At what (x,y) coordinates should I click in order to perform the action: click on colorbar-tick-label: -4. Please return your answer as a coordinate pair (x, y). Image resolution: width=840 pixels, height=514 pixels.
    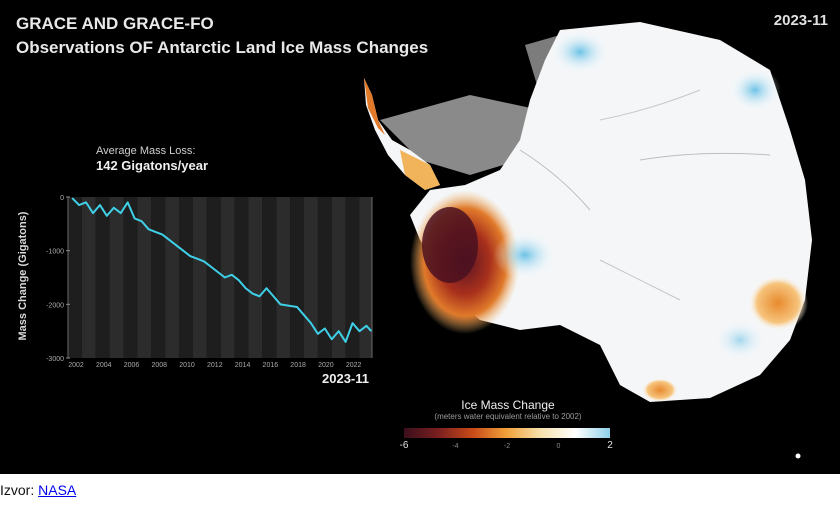
    Looking at the image, I should click on (455, 446).